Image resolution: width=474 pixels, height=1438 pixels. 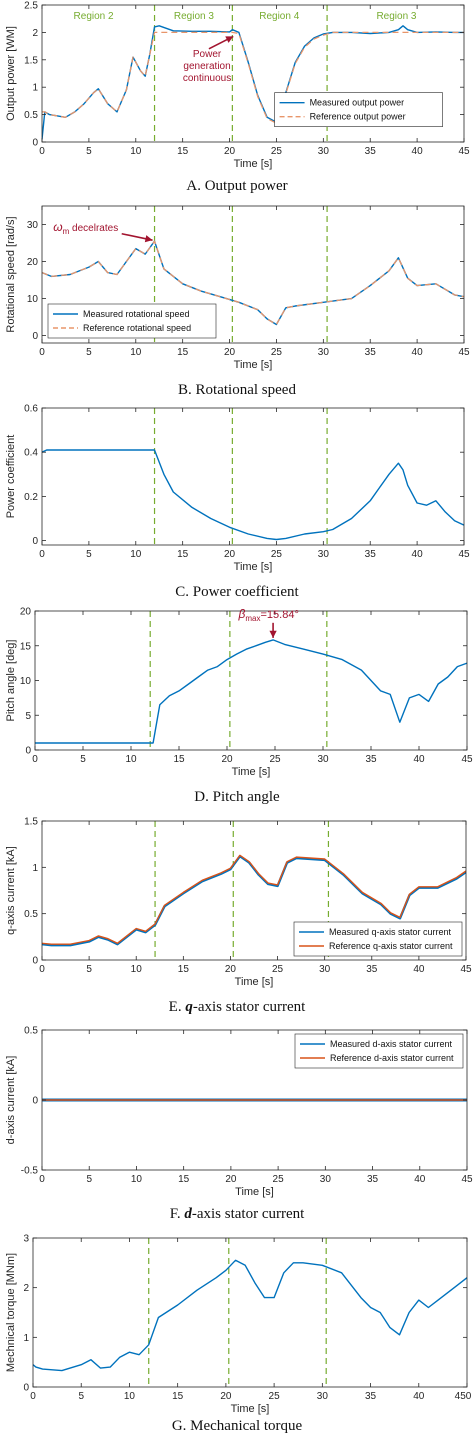 I want to click on legend-entry: Reference rotational speed, so click(x=137, y=328).